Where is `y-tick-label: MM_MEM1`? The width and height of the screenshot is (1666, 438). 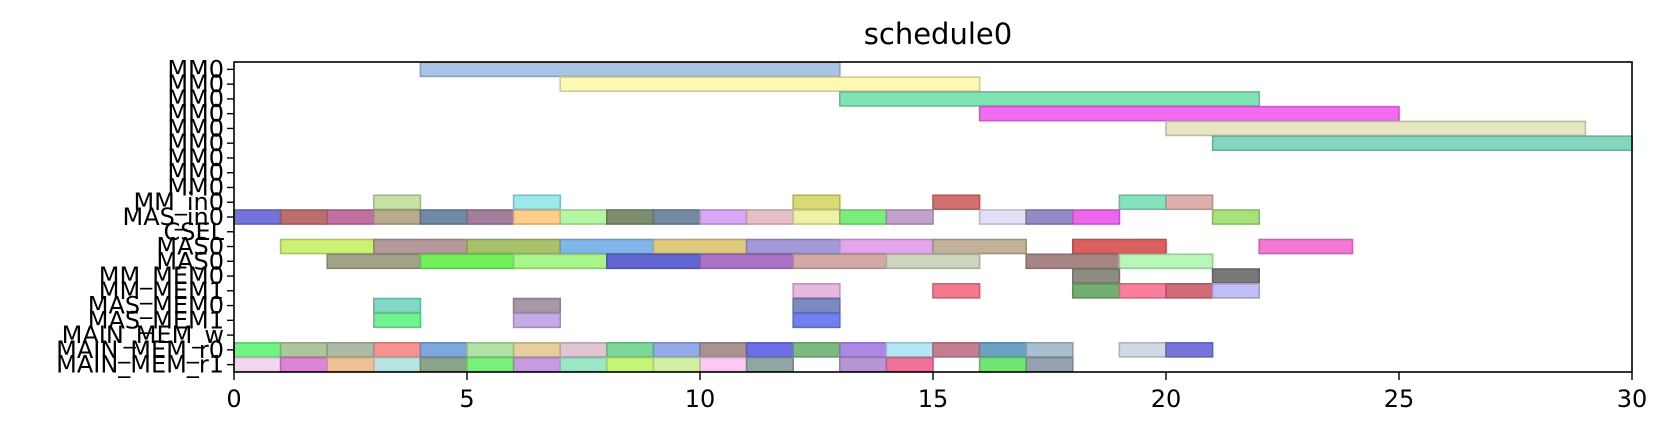 y-tick-label: MM_MEM1 is located at coordinates (161, 291).